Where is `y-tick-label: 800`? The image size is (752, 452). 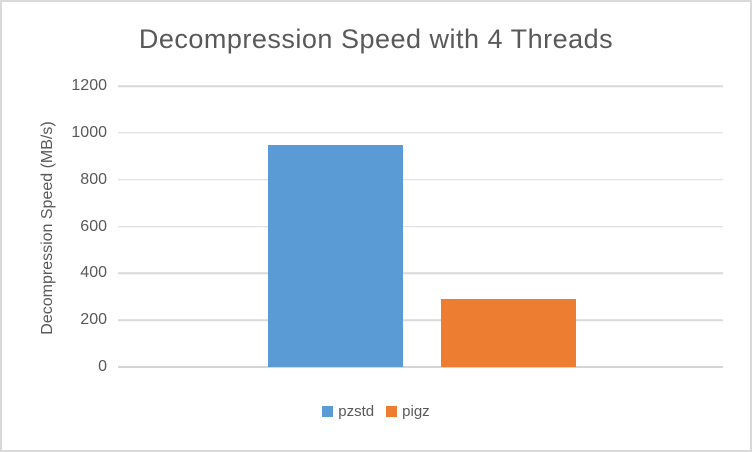 y-tick-label: 800 is located at coordinates (93, 179).